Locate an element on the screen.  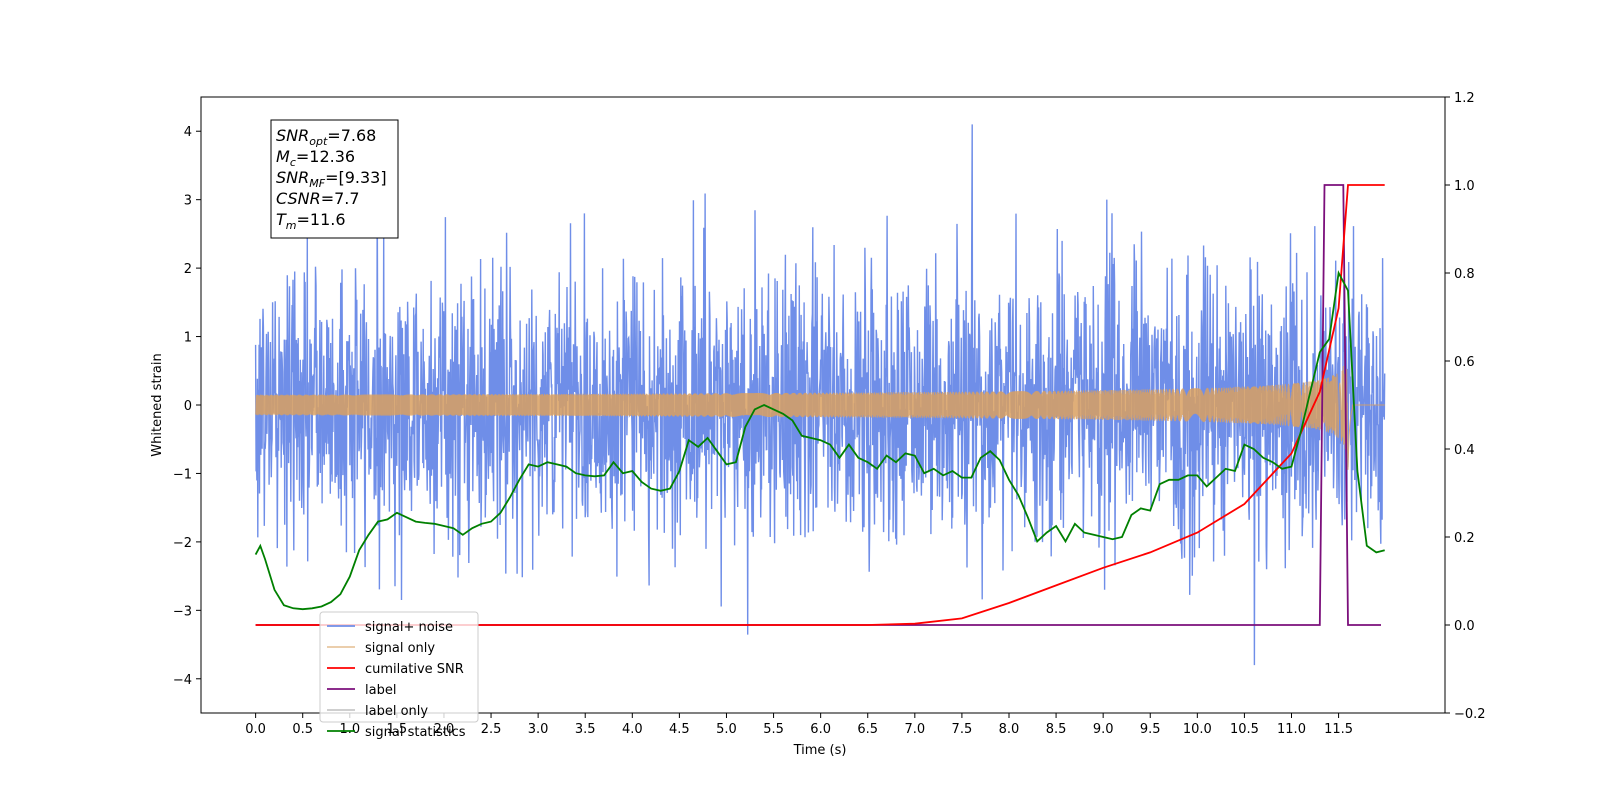
y-left-tick-label: −2 is located at coordinates (182, 543).